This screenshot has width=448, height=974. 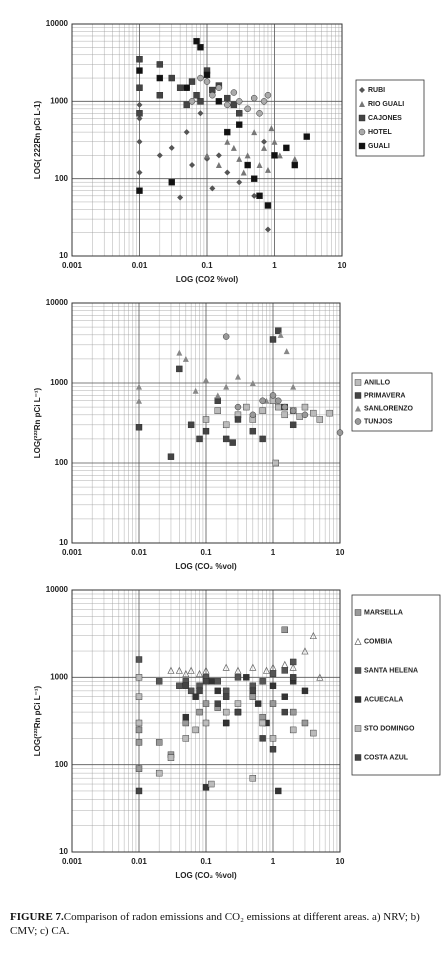 What do you see at coordinates (386, 104) in the screenshot?
I see `legend-label: RIO GUALI` at bounding box center [386, 104].